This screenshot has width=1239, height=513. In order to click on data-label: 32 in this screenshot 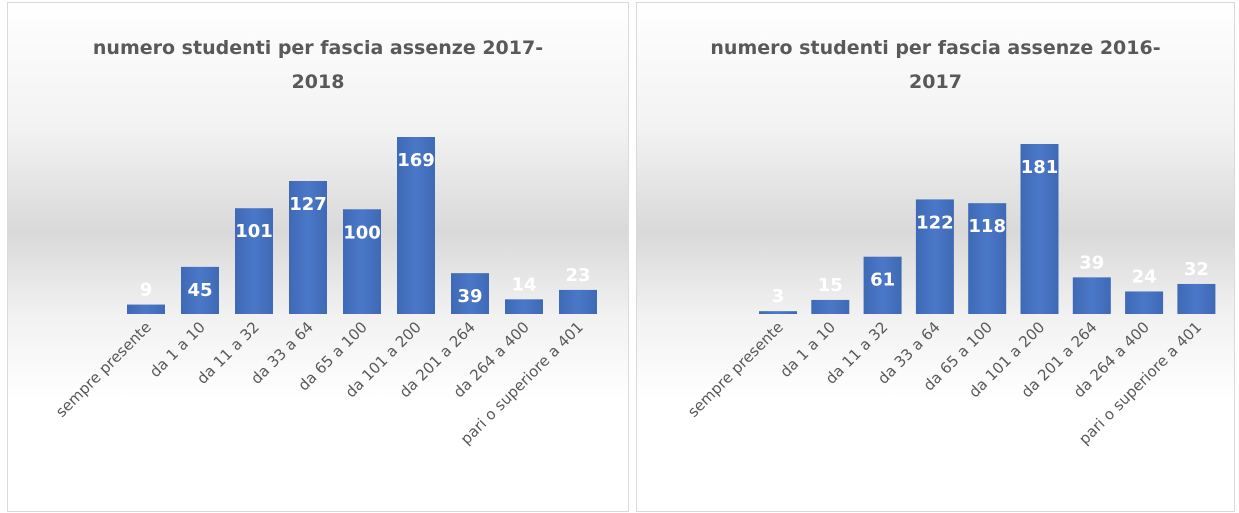, I will do `click(1196, 269)`.